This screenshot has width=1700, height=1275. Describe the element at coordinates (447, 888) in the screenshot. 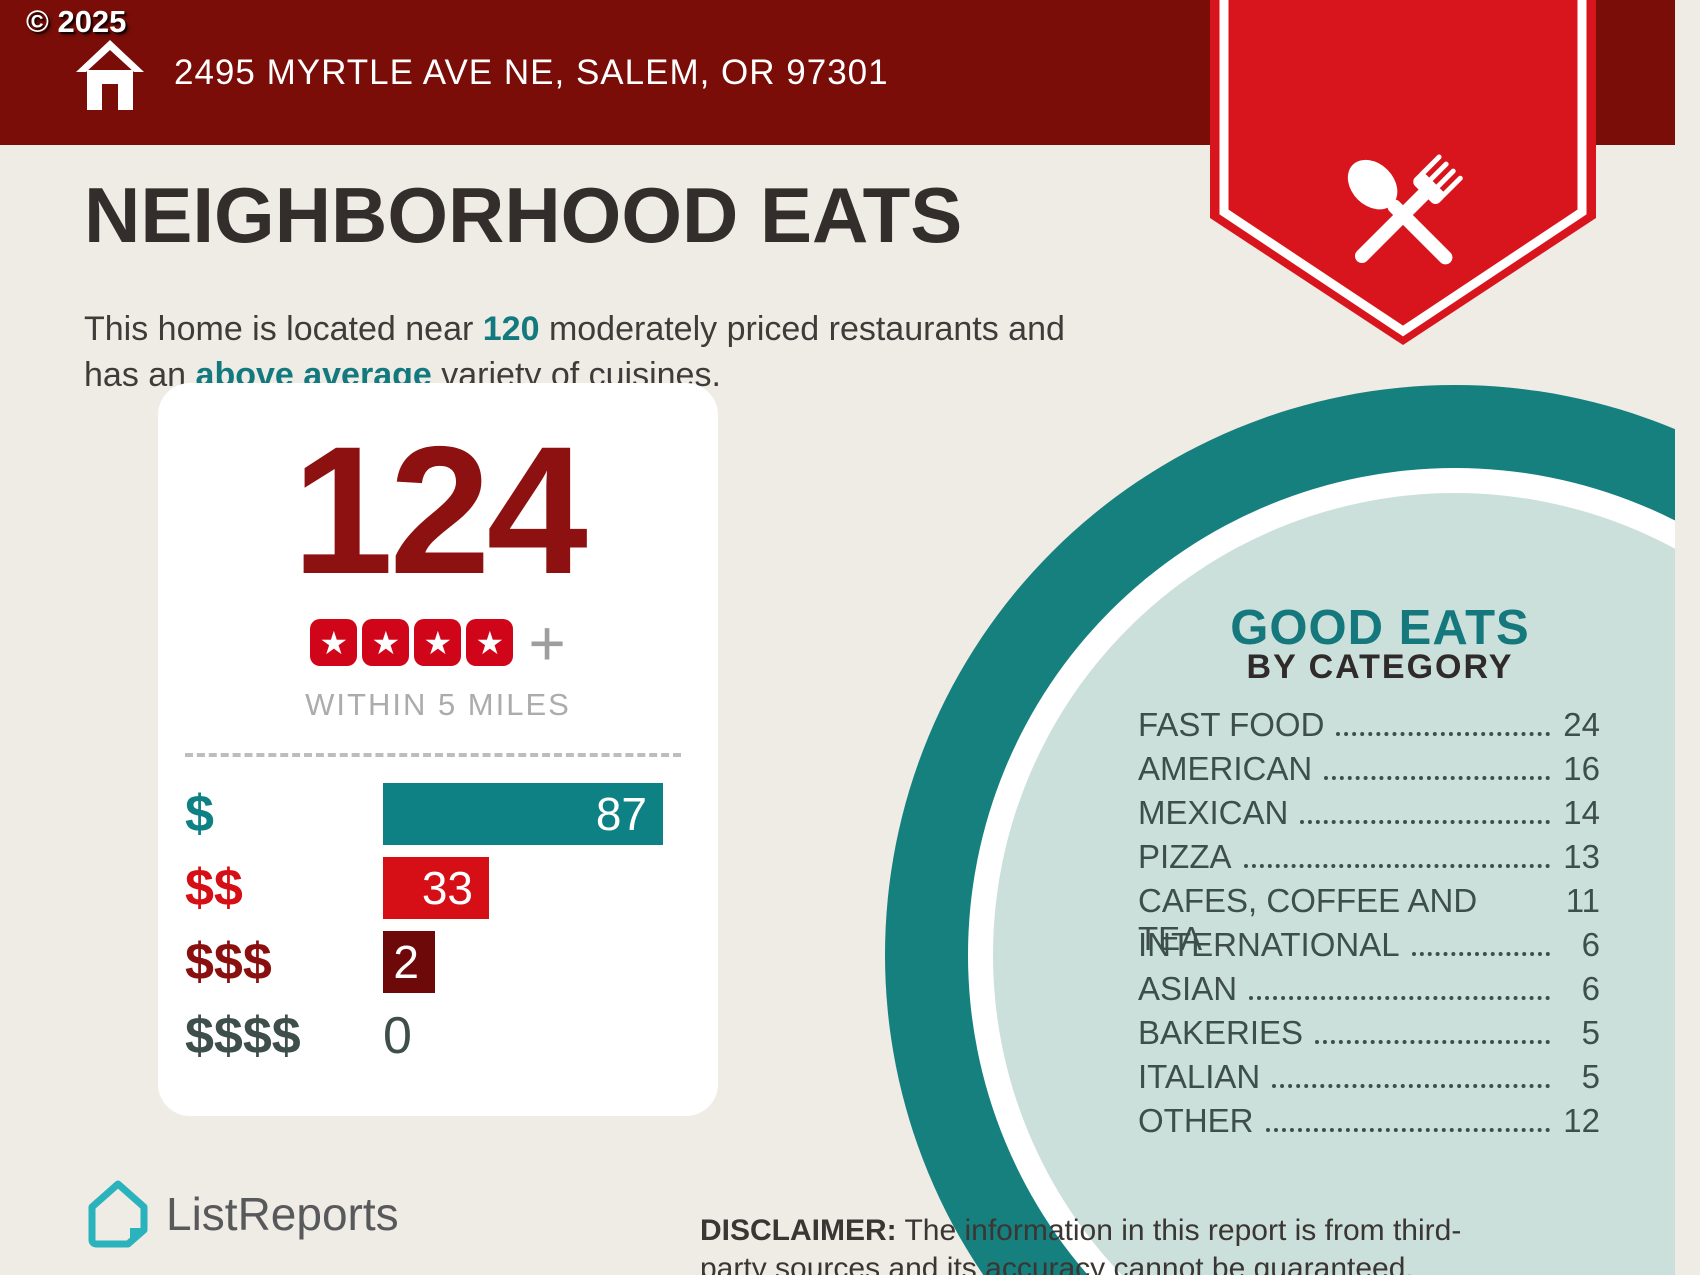

I see `price-bar-value: 33` at that location.